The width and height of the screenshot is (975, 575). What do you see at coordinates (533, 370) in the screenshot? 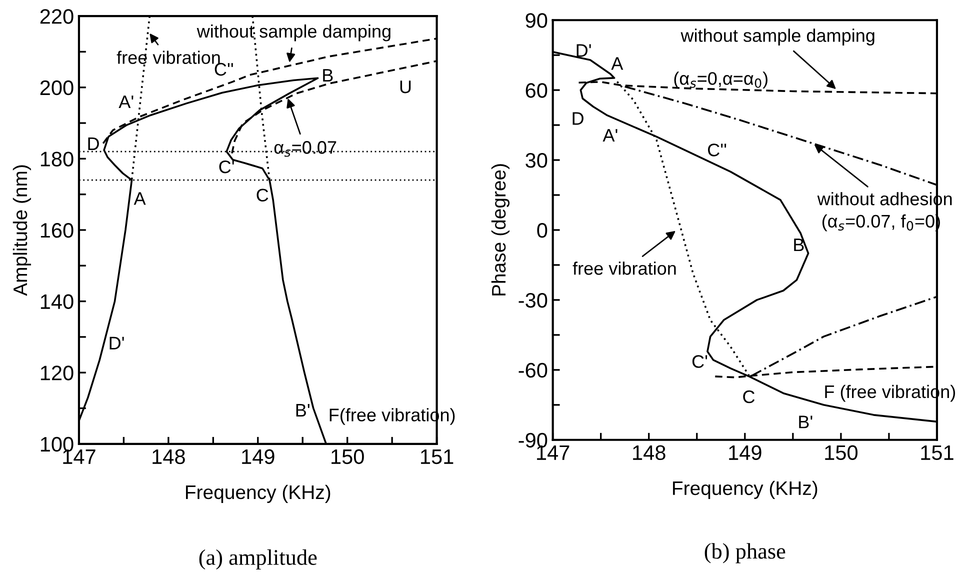
I see `y-tick-label: -60` at bounding box center [533, 370].